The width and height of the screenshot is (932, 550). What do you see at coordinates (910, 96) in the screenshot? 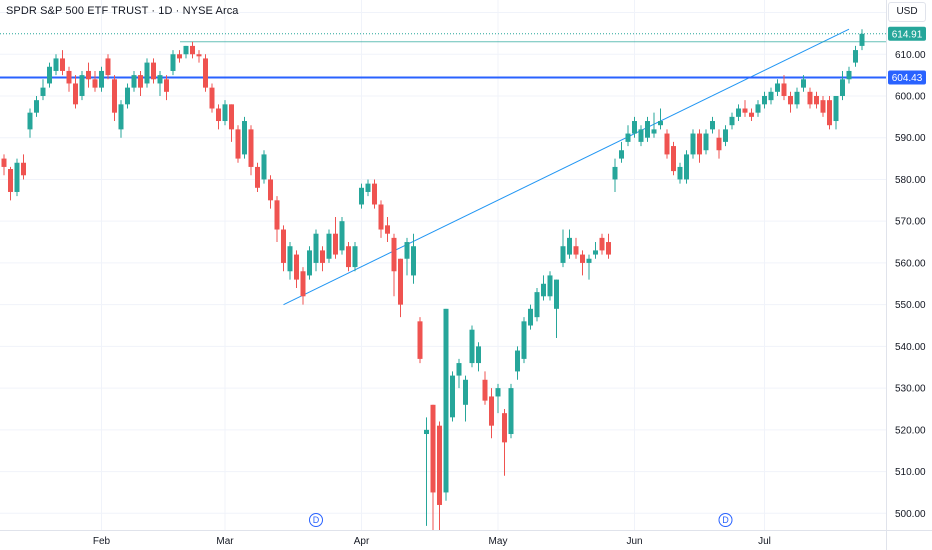
I see `y-tick-label: 600.00` at bounding box center [910, 96].